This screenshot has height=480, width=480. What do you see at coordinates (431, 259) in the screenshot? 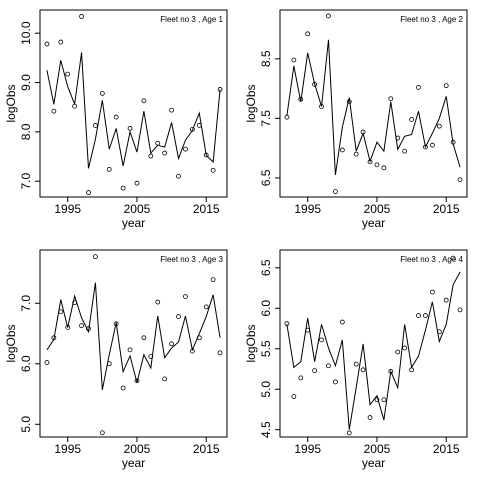
I see `panel-label: Fleet no 3 , Age 4` at bounding box center [431, 259].